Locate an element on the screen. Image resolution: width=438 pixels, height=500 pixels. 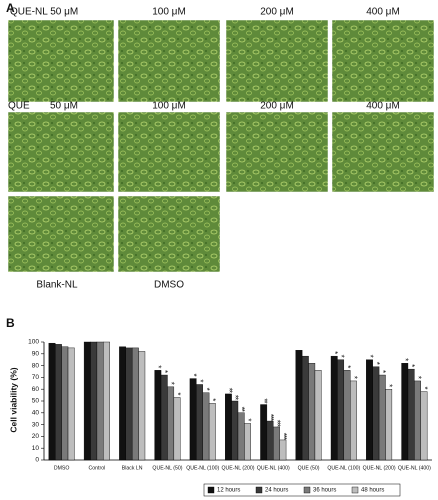
x-tick-label: Black LN is located at coordinates (132, 468).